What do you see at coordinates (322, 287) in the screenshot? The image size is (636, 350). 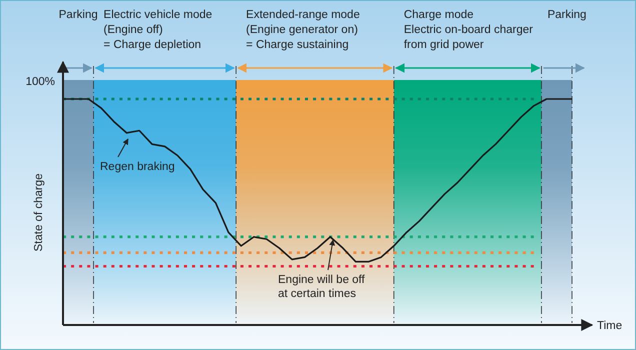 I see `annotation: Engine will be off at certain times` at bounding box center [322, 287].